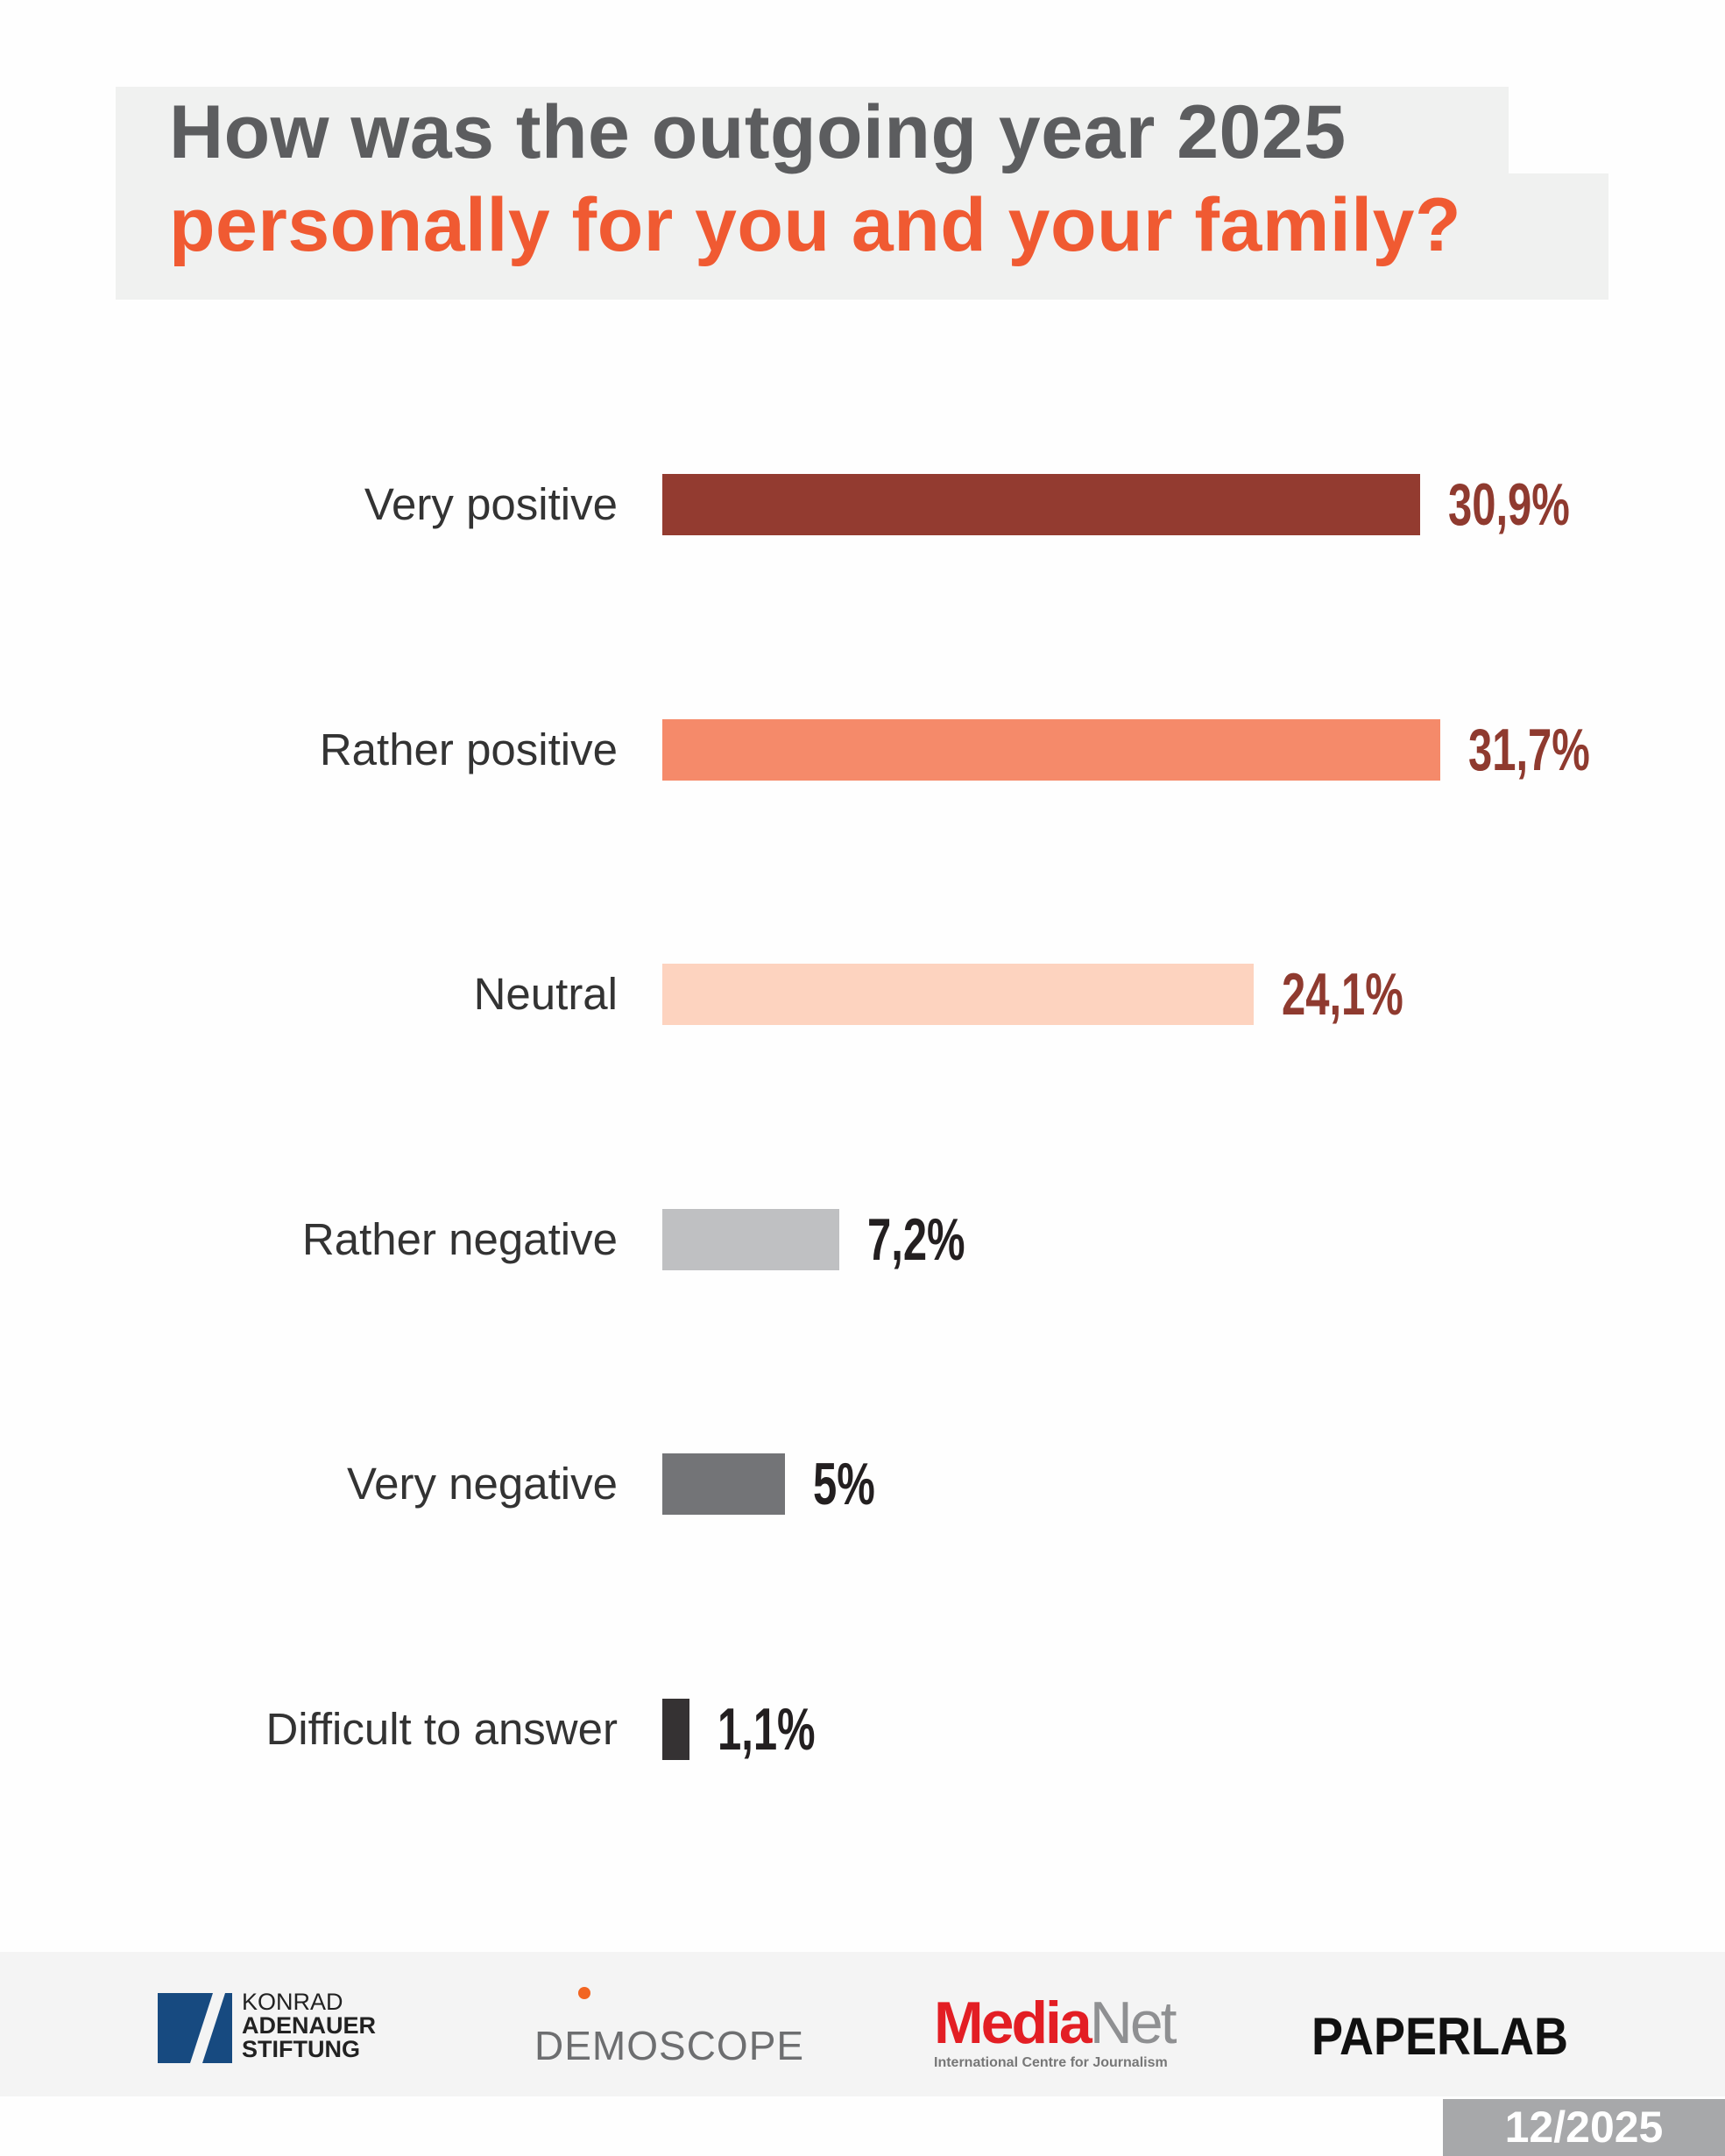  What do you see at coordinates (459, 1239) in the screenshot?
I see `category-label: Rather negative` at bounding box center [459, 1239].